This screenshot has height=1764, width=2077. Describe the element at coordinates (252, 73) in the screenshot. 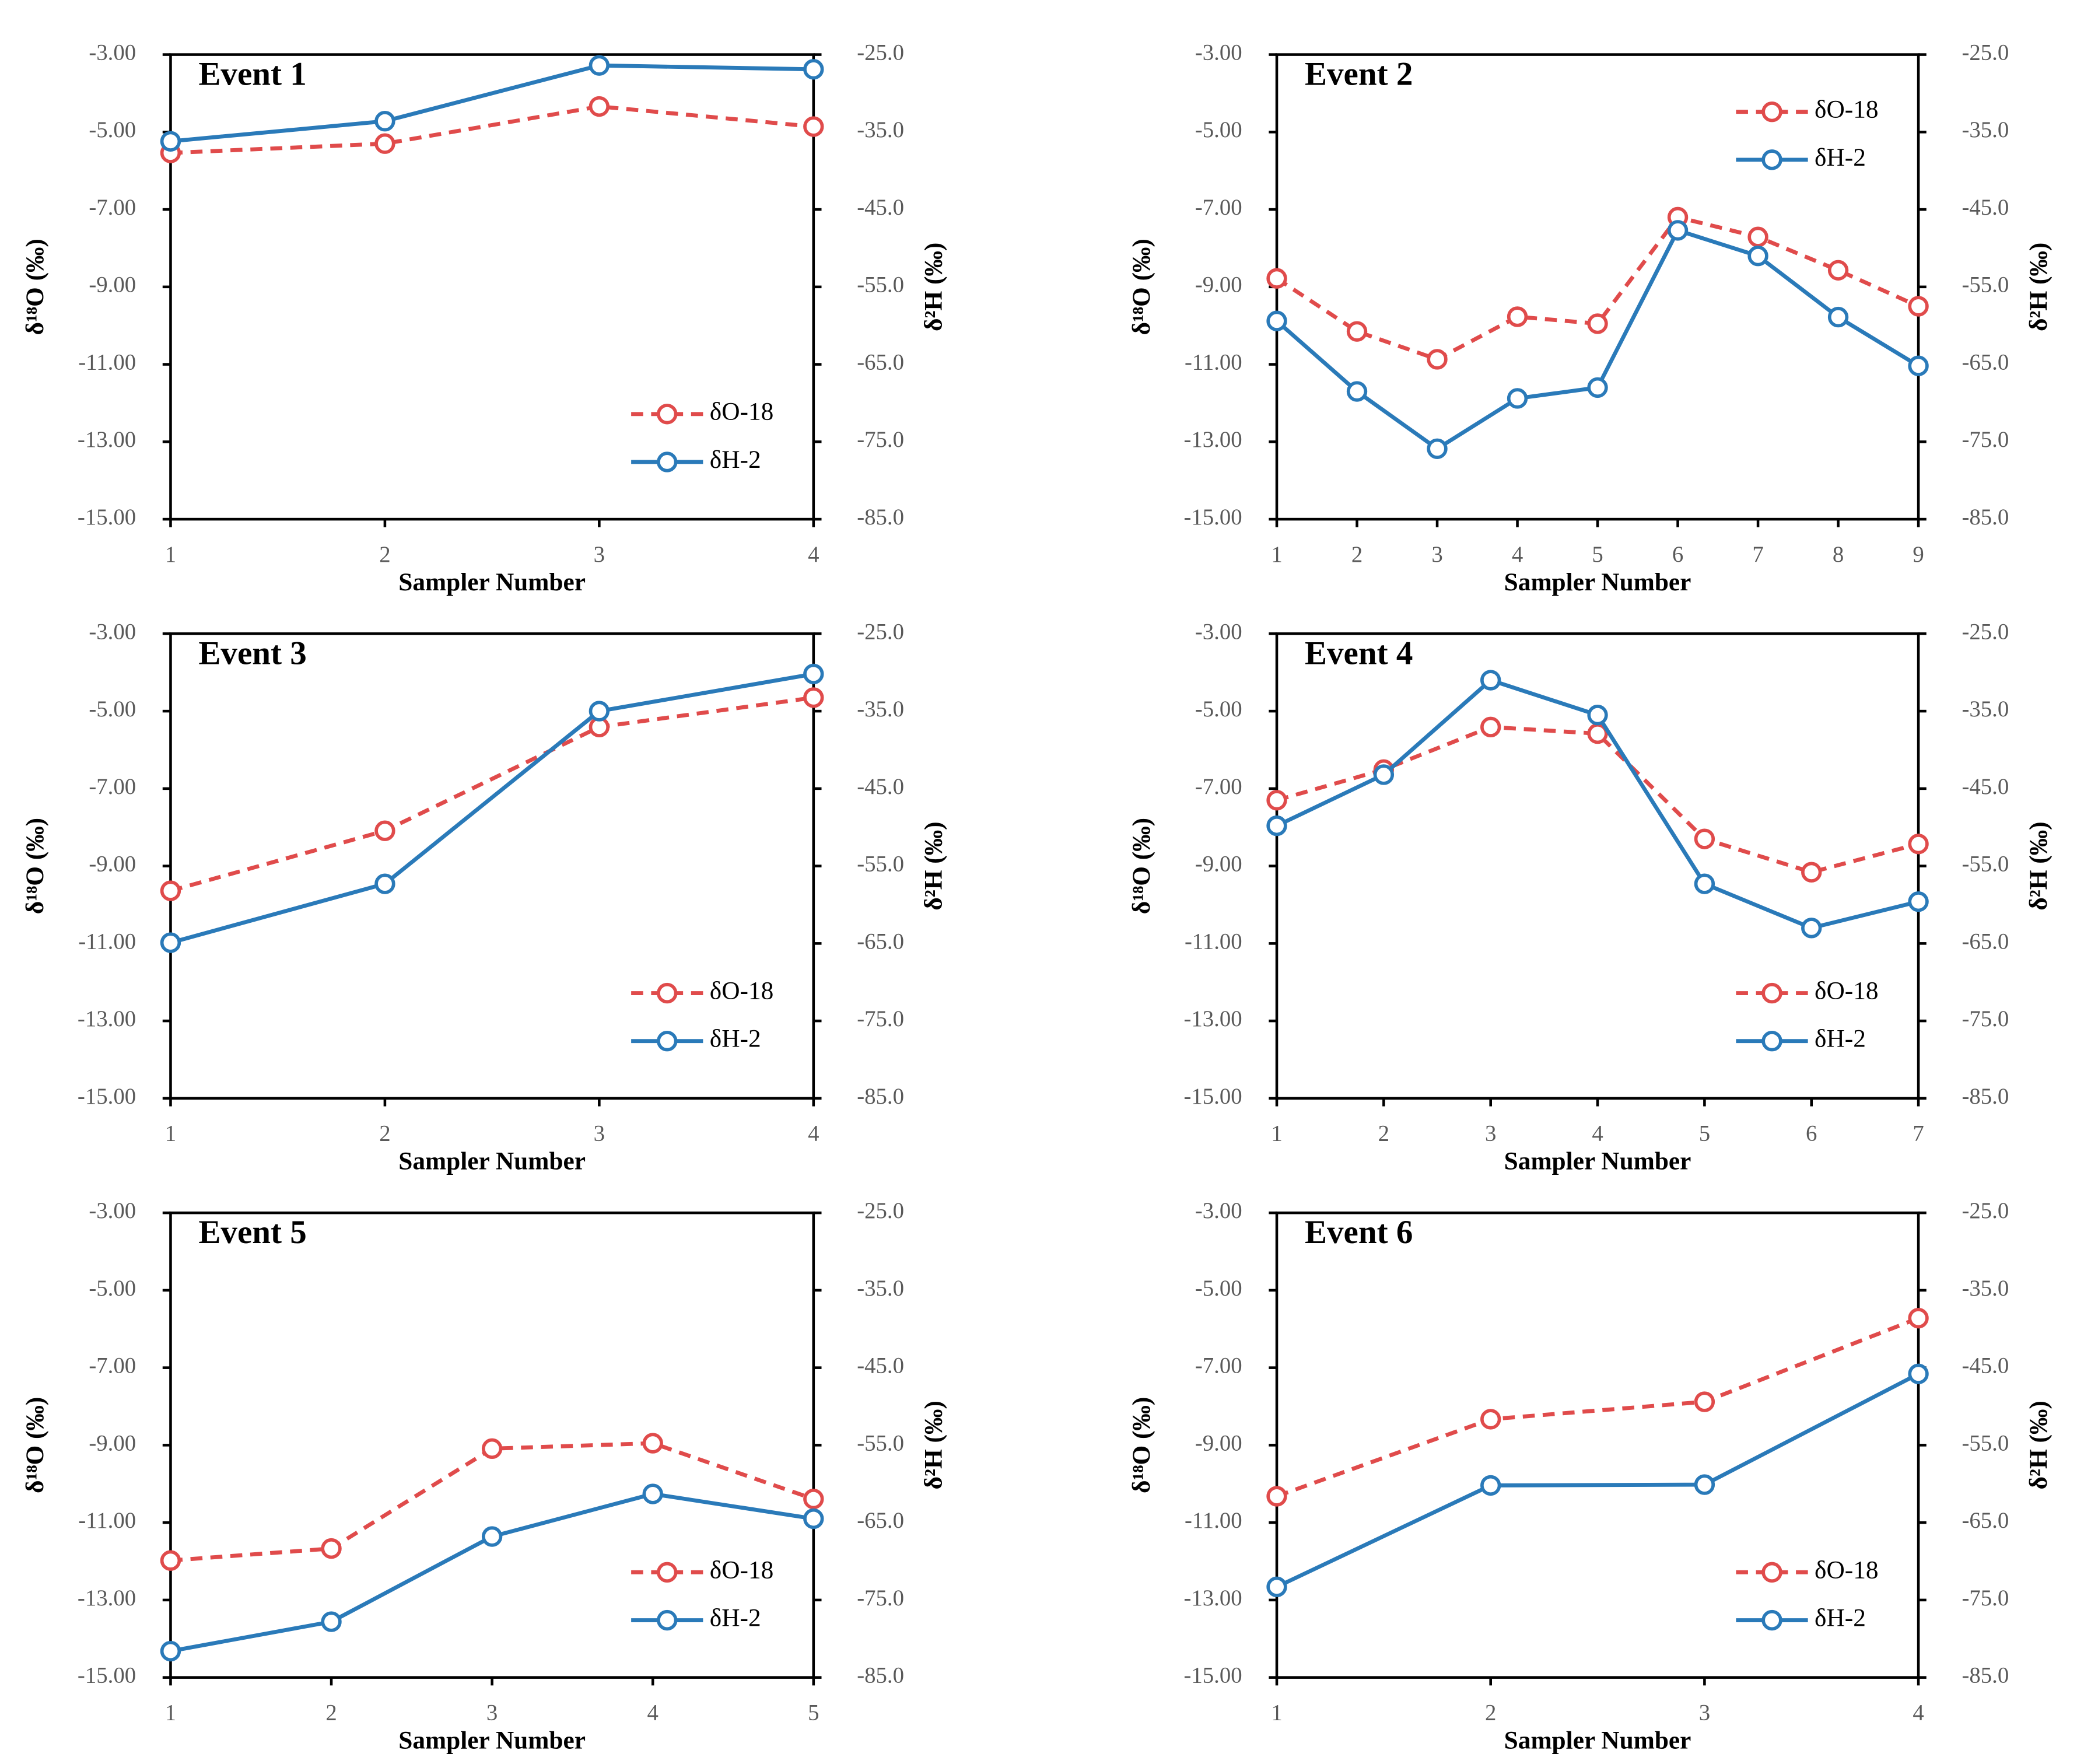

I see `chart-title: Event 1` at that location.